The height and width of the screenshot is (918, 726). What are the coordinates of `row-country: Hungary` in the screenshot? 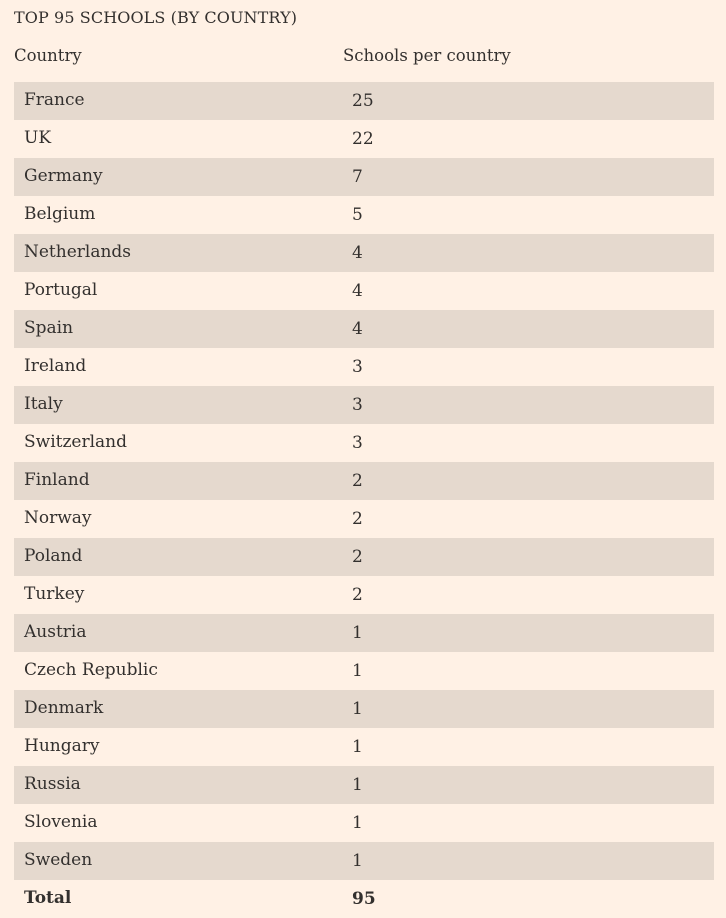 It's located at (62, 746).